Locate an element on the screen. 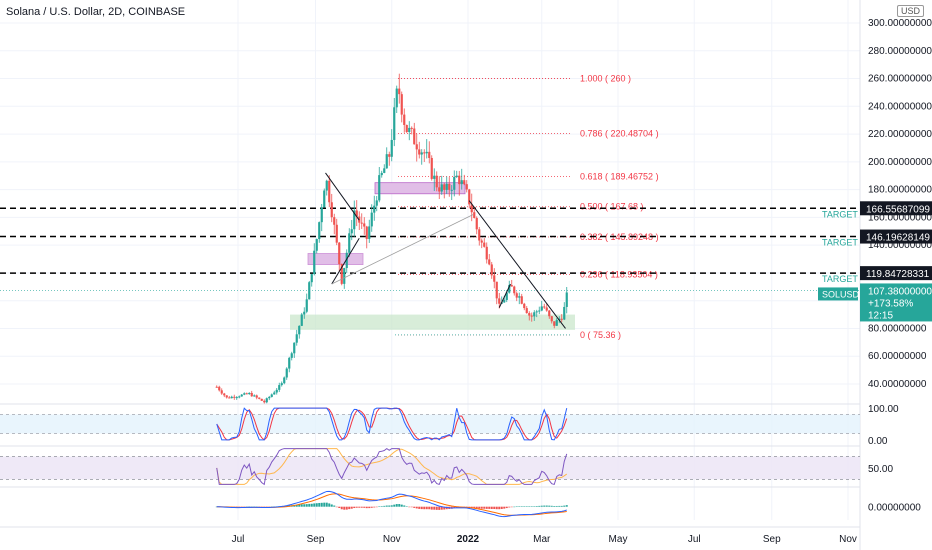 The image size is (932, 550). price-tick-label: 200.00000000 is located at coordinates (900, 162).